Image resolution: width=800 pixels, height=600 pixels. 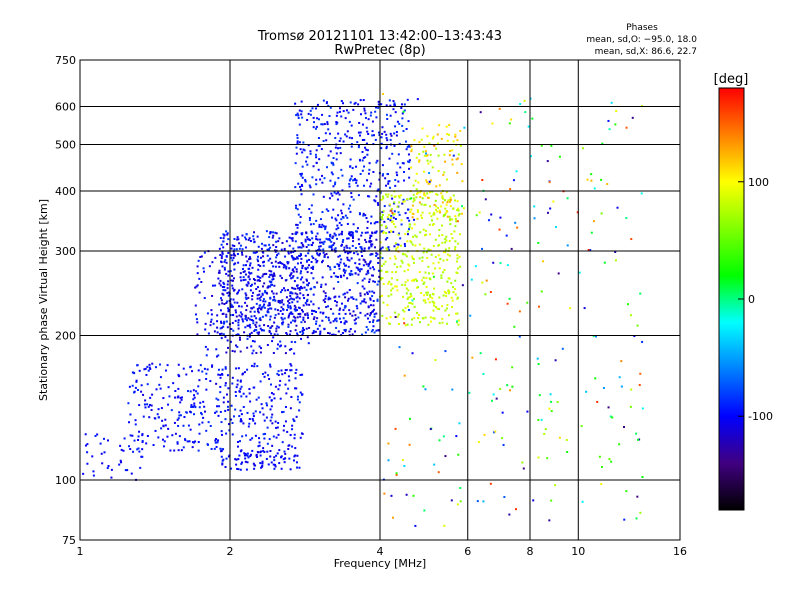 What do you see at coordinates (751, 299) in the screenshot?
I see `colorbar-tick-label: 0` at bounding box center [751, 299].